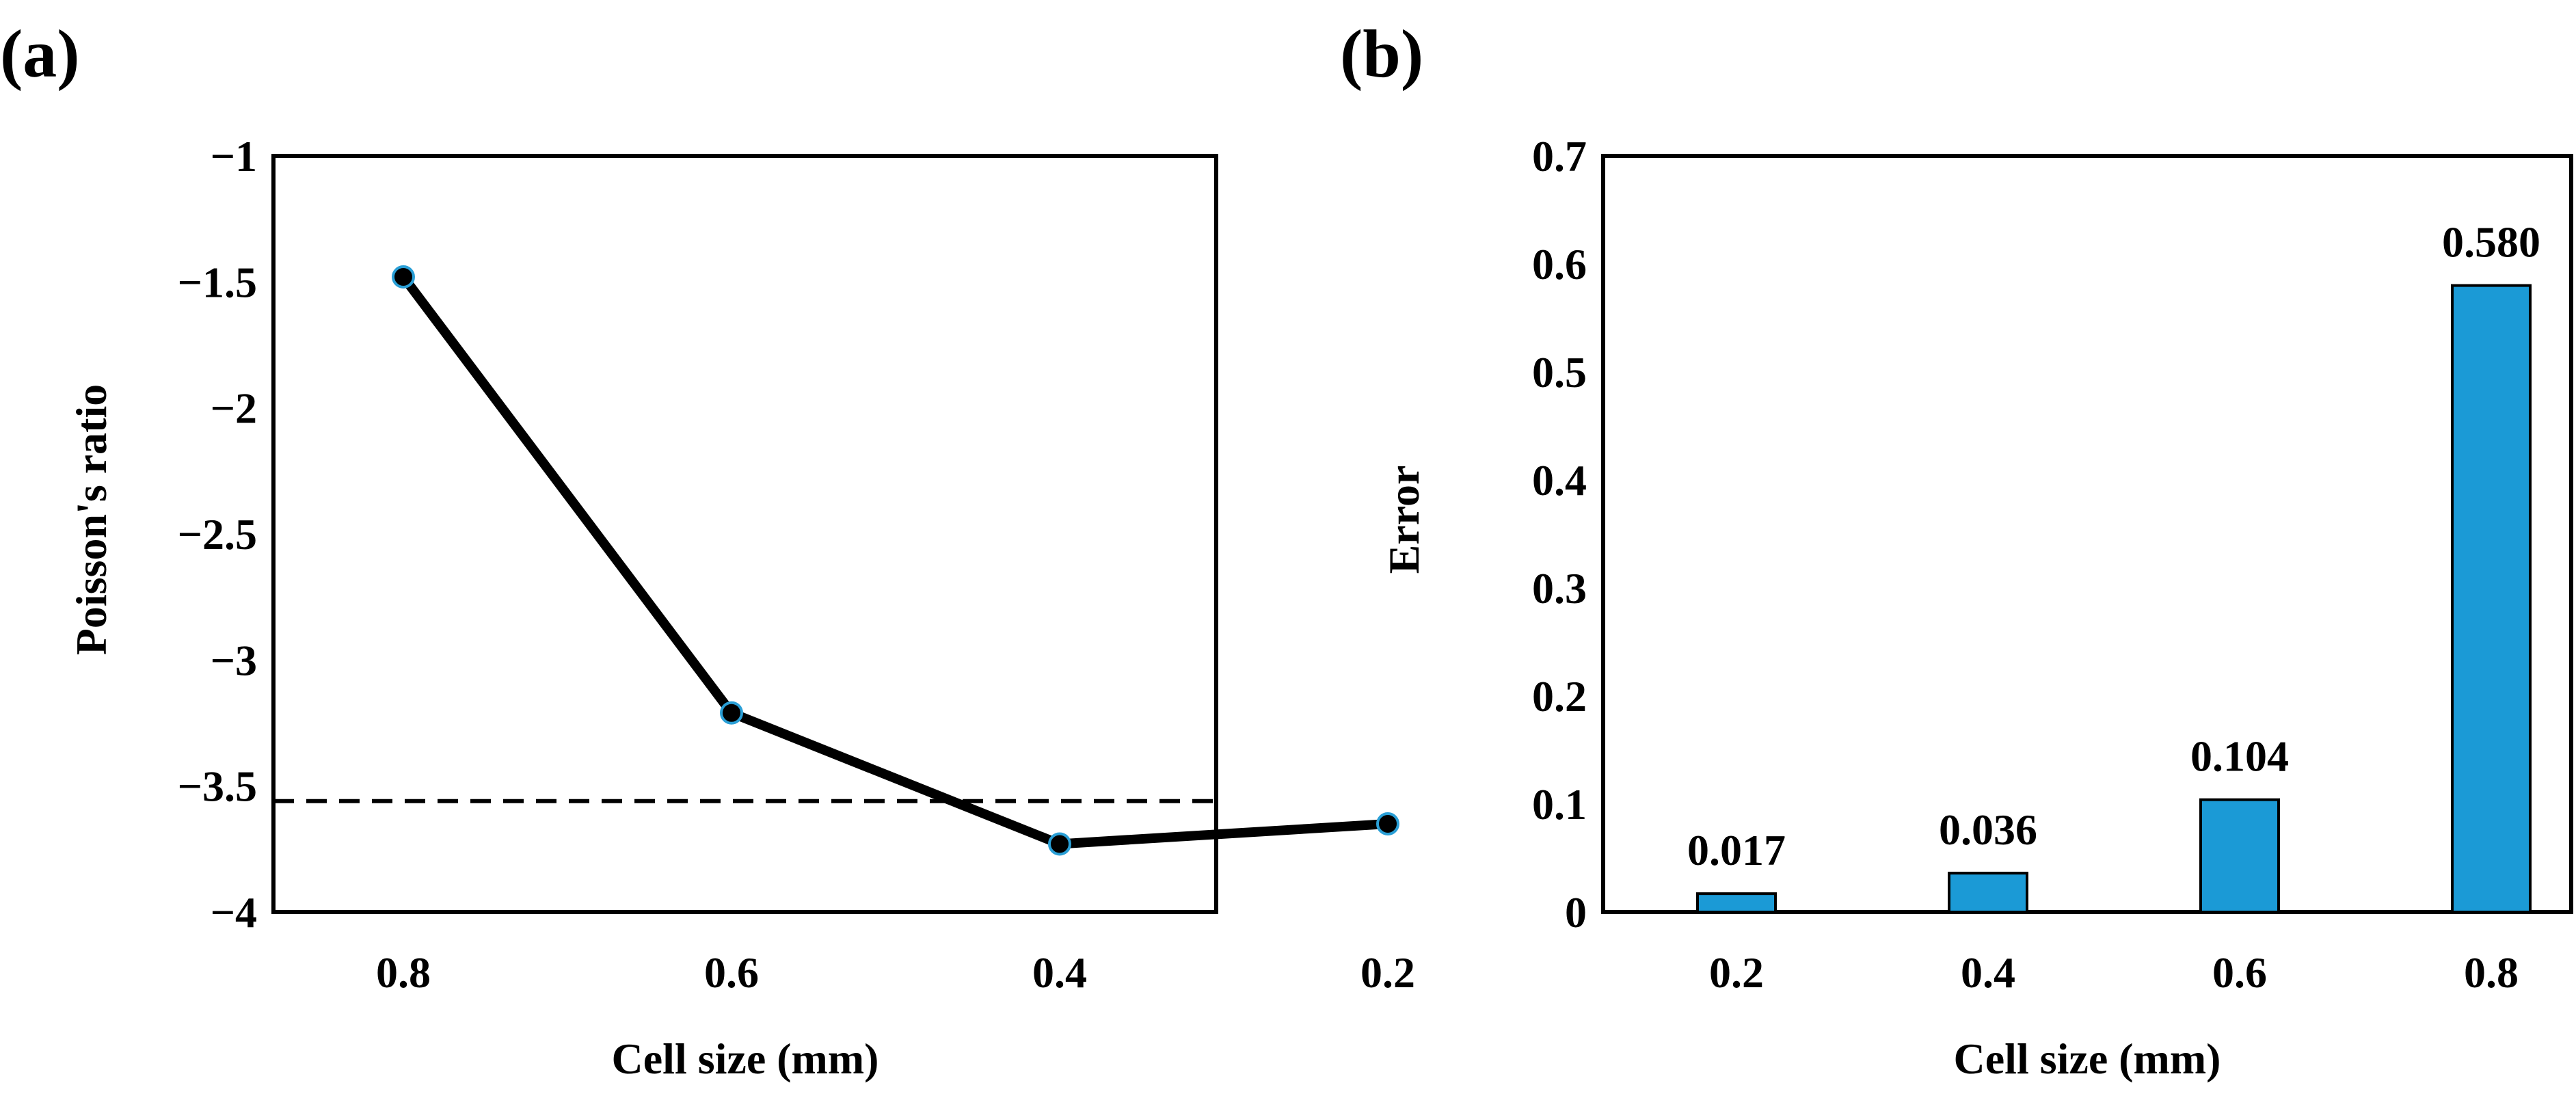 The width and height of the screenshot is (2576, 1098). I want to click on y-tick-label: 0.5, so click(1559, 372).